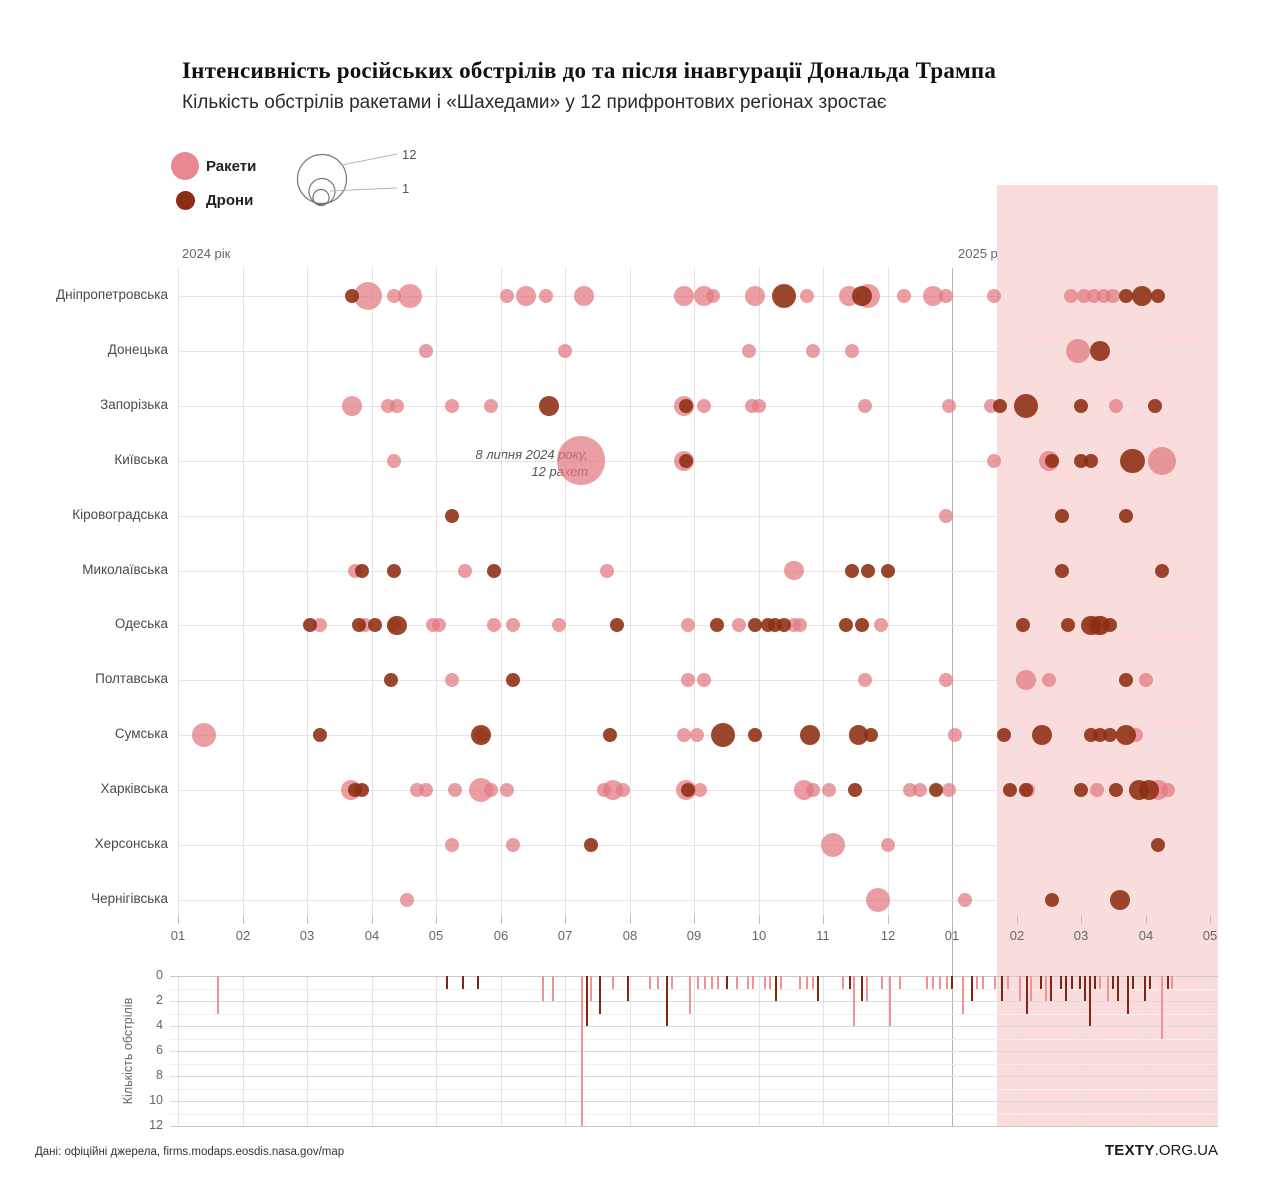 Image resolution: width=1280 pixels, height=1196 pixels. Describe the element at coordinates (409, 154) in the screenshot. I see `size-legend-max-label: 12` at that location.